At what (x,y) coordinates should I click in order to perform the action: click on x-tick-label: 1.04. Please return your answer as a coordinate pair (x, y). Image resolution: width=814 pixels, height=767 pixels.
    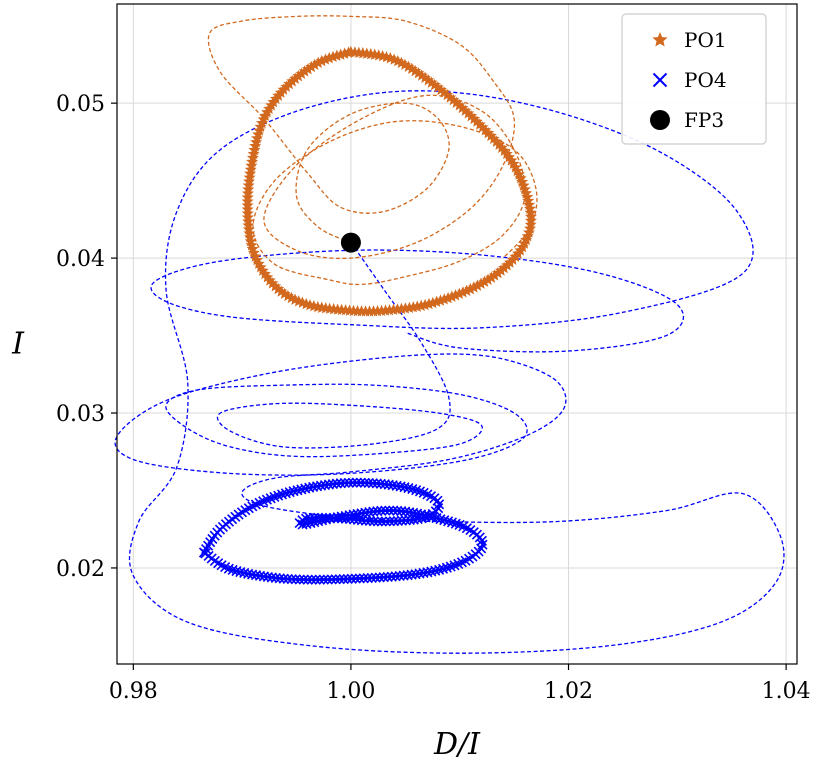
    Looking at the image, I should click on (786, 691).